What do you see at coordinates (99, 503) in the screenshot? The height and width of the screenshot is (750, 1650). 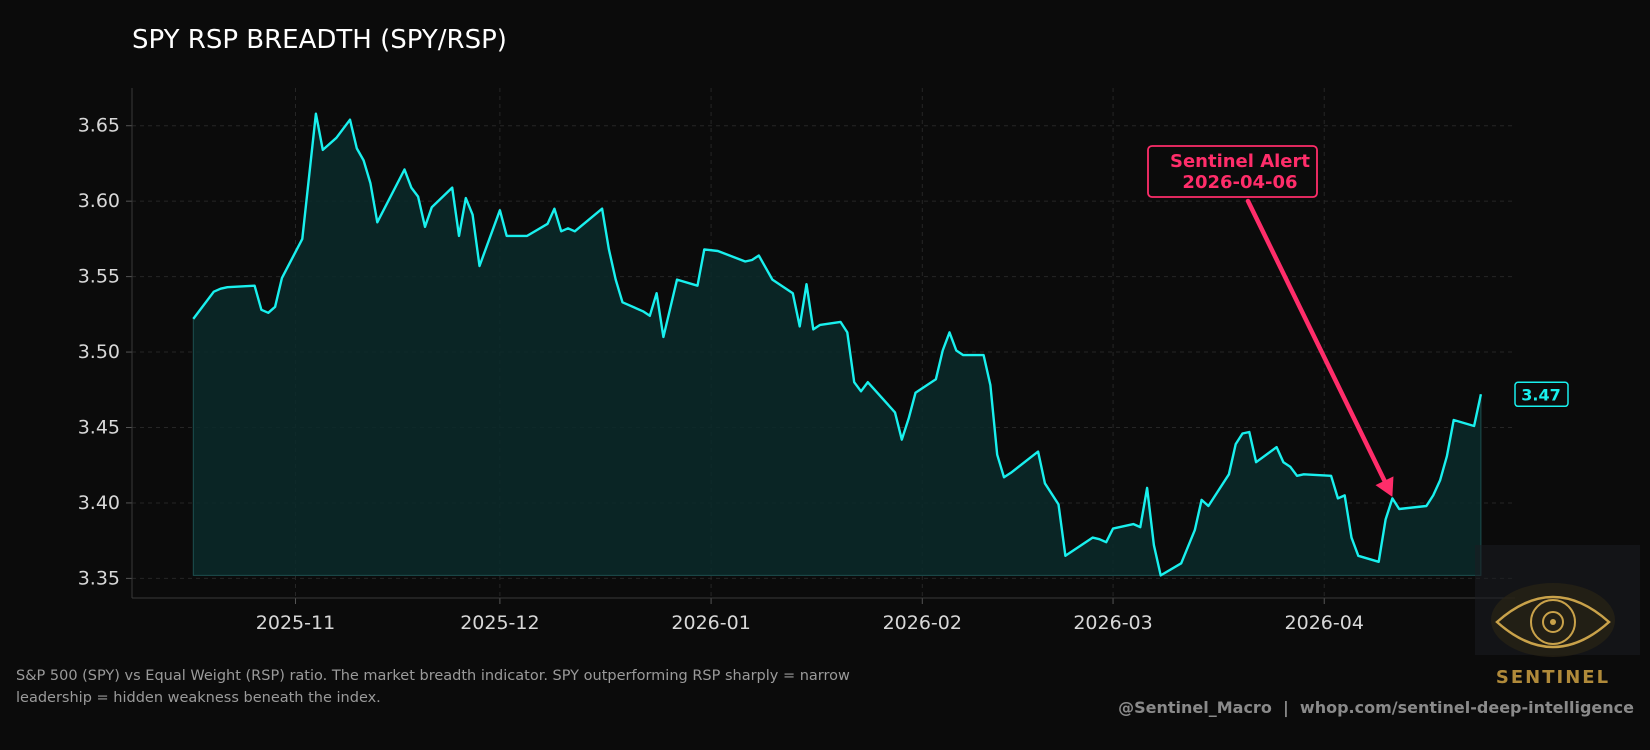 I see `y-tick-label: 3.40` at bounding box center [99, 503].